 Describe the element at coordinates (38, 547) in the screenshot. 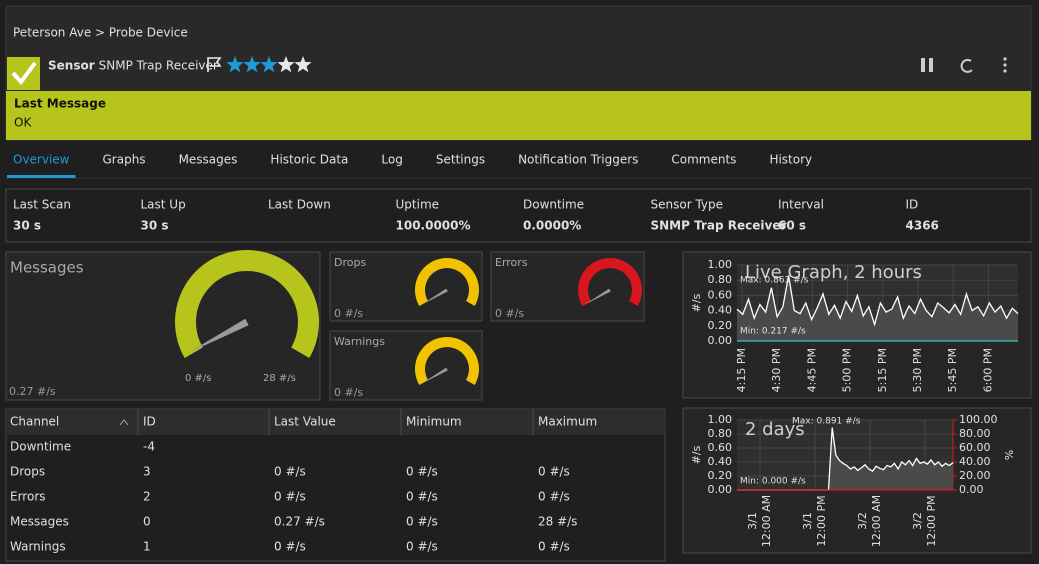

I see `table-cell: Warnings` at that location.